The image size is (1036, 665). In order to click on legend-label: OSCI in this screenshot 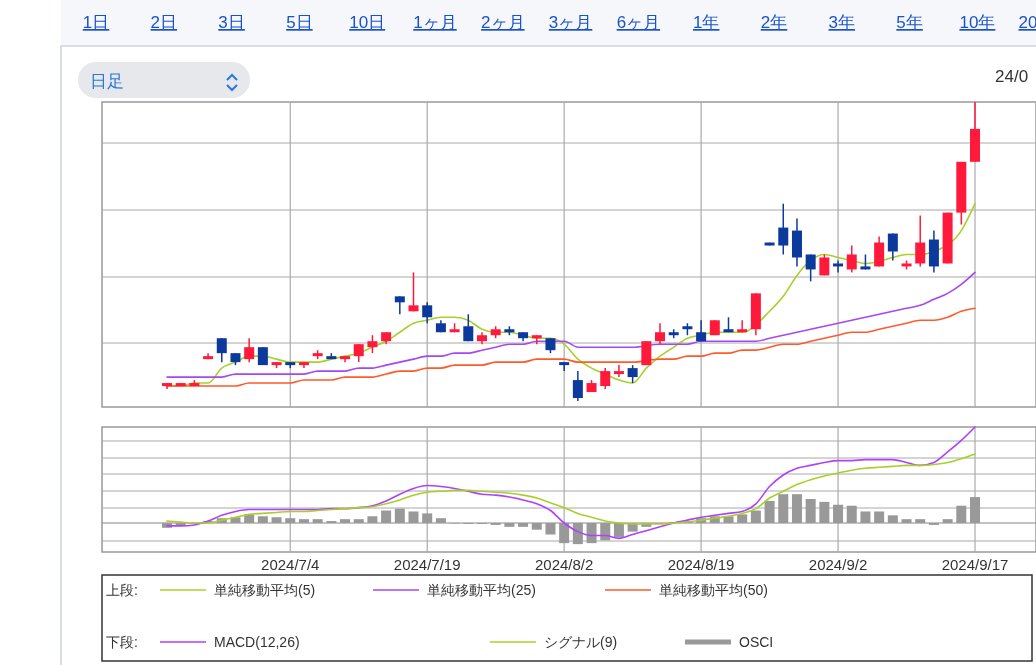, I will do `click(756, 642)`.